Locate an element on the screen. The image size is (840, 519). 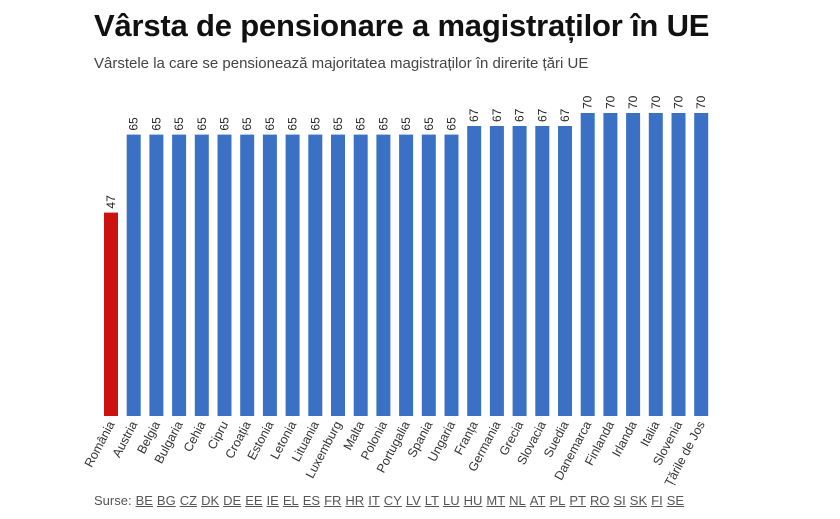
data-label-9: 65 is located at coordinates (315, 124).